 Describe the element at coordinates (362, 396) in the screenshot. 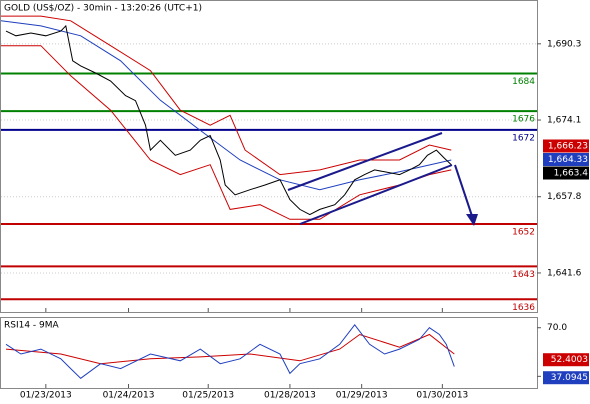

I see `x-tick-label: 01/29/2013` at that location.